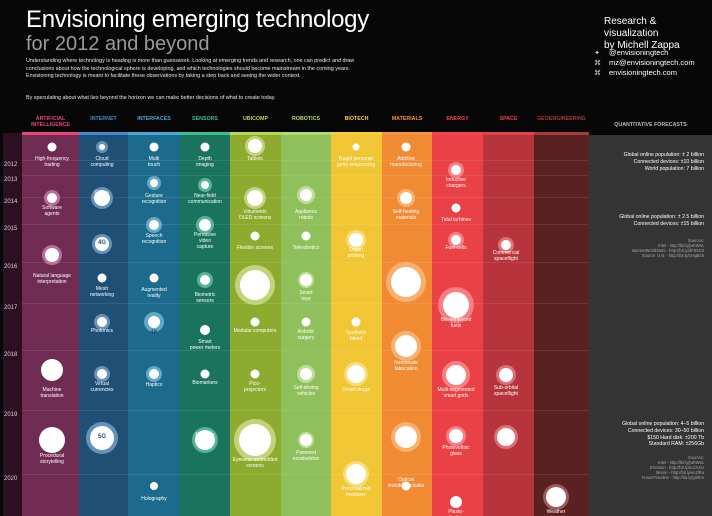 This screenshot has height=516, width=712. Describe the element at coordinates (650, 125) in the screenshot. I see `forecast-header: QUANTITATIVE FORECASTS` at that location.